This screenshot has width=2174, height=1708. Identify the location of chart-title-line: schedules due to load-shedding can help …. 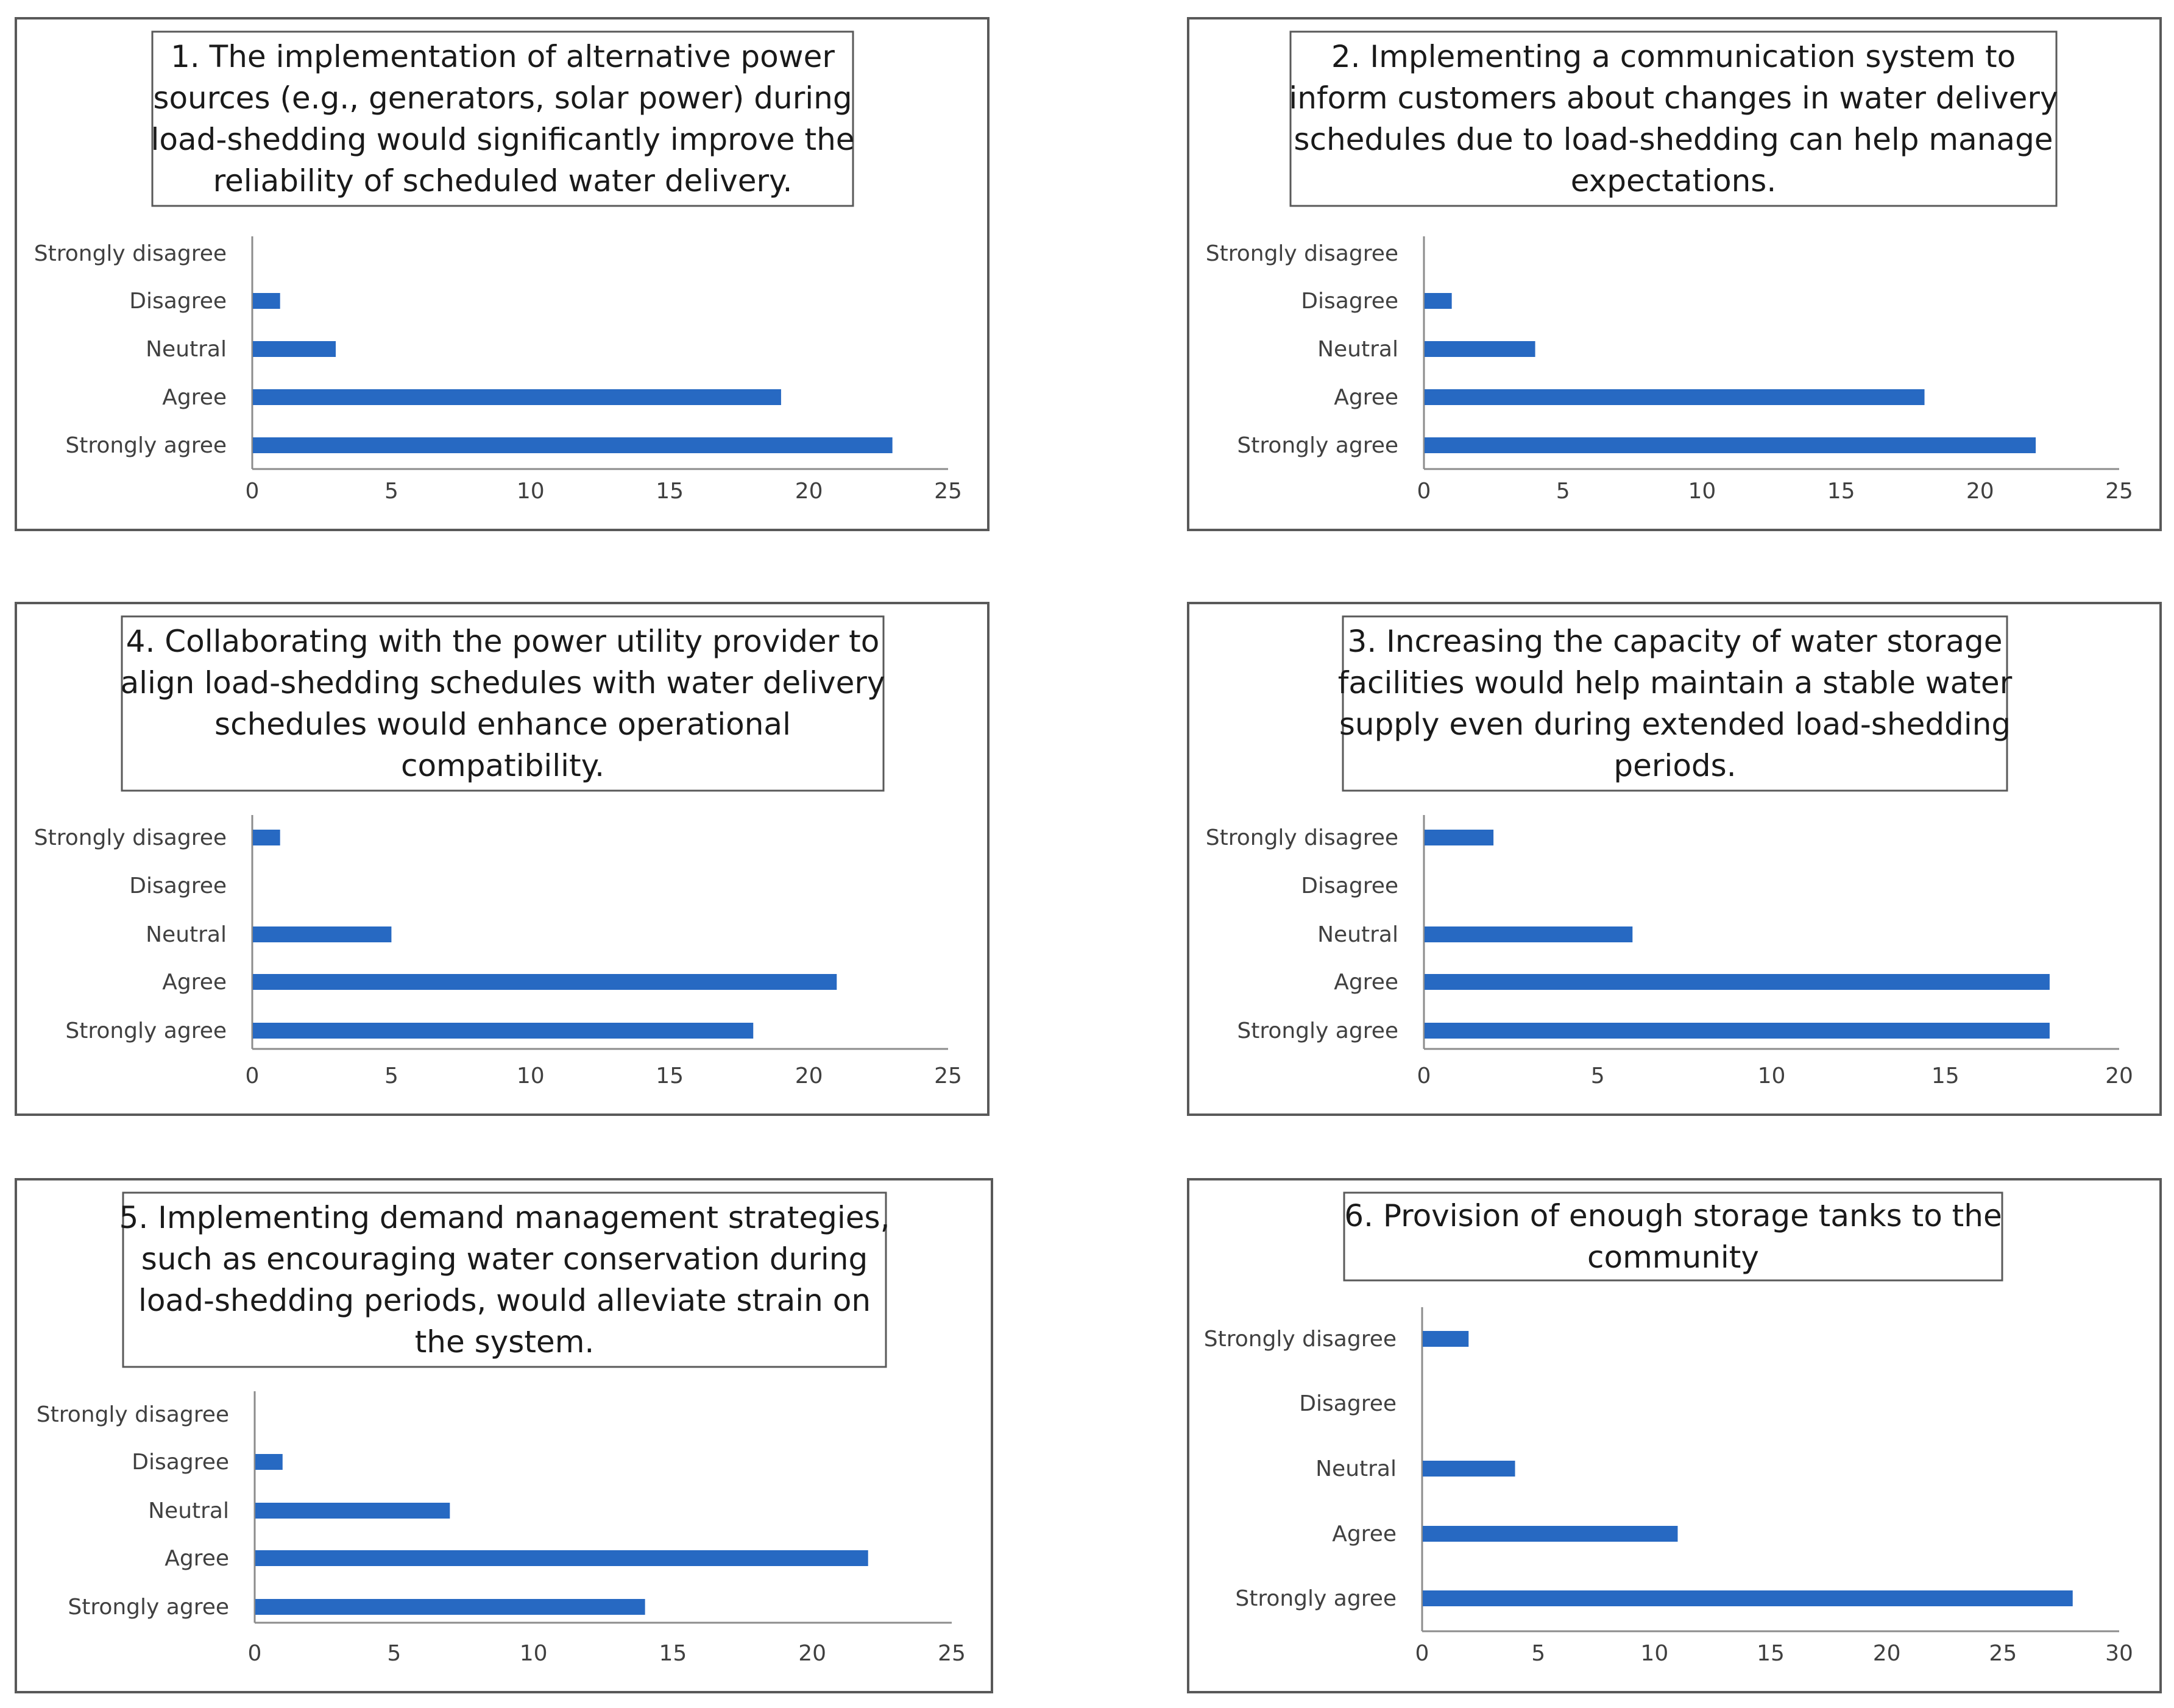
(1673, 139).